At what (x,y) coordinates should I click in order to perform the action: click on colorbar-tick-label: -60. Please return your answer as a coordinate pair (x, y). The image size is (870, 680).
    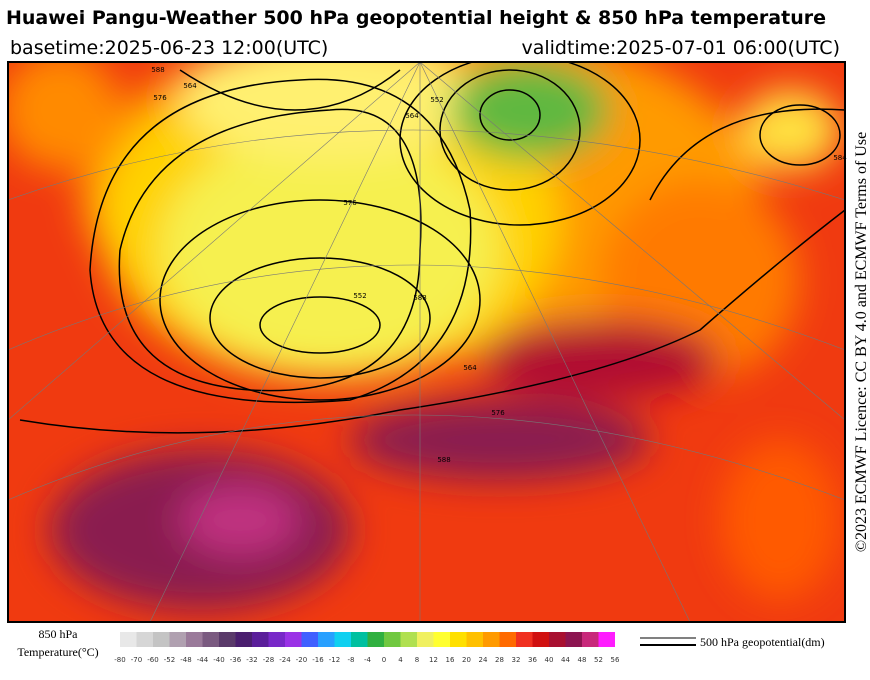
    Looking at the image, I should click on (152, 660).